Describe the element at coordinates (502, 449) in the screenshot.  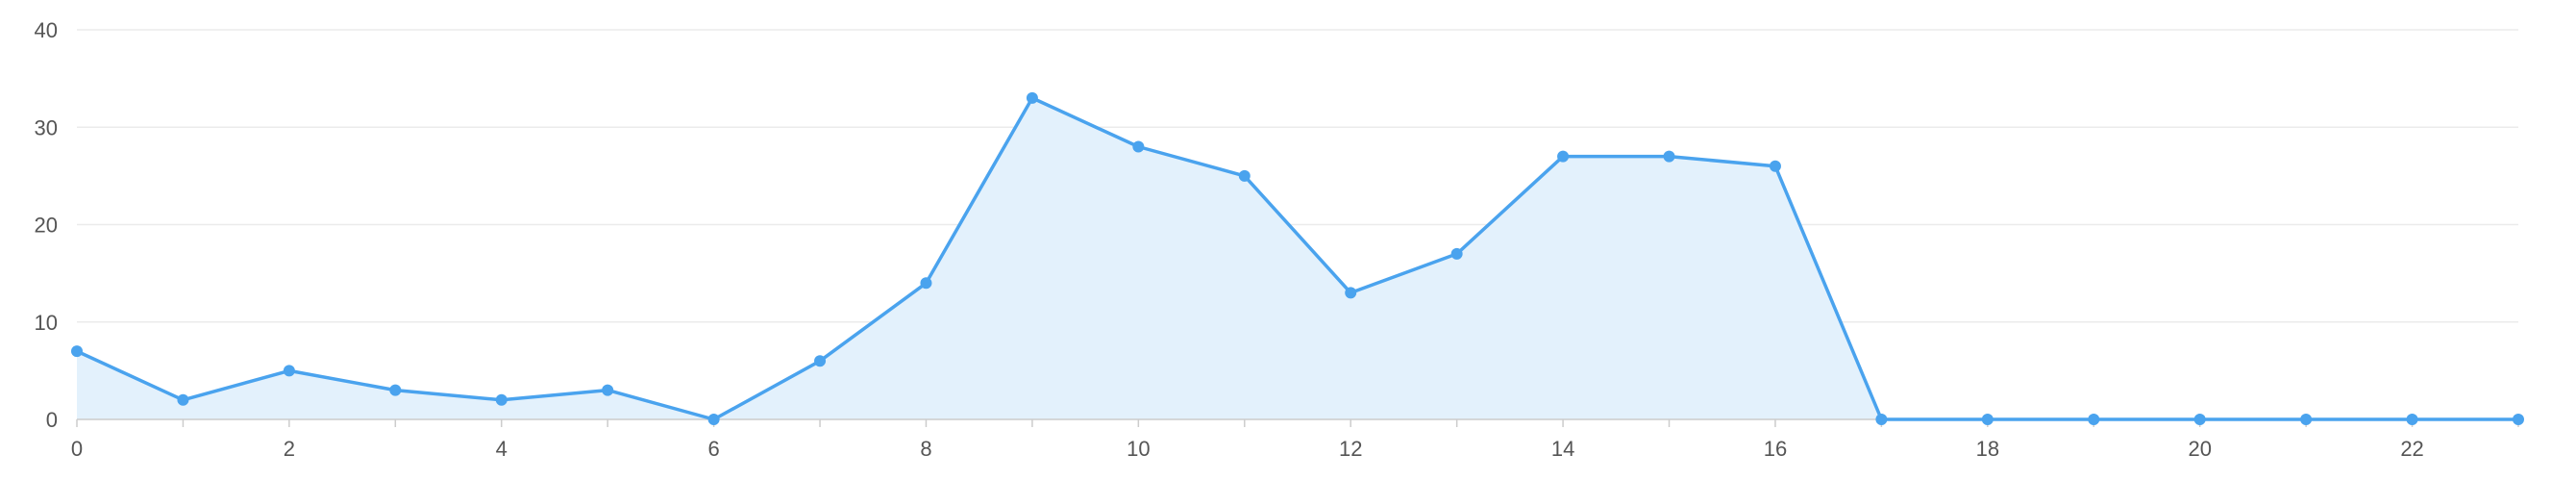
I see `x-tick-label-4: 4` at that location.